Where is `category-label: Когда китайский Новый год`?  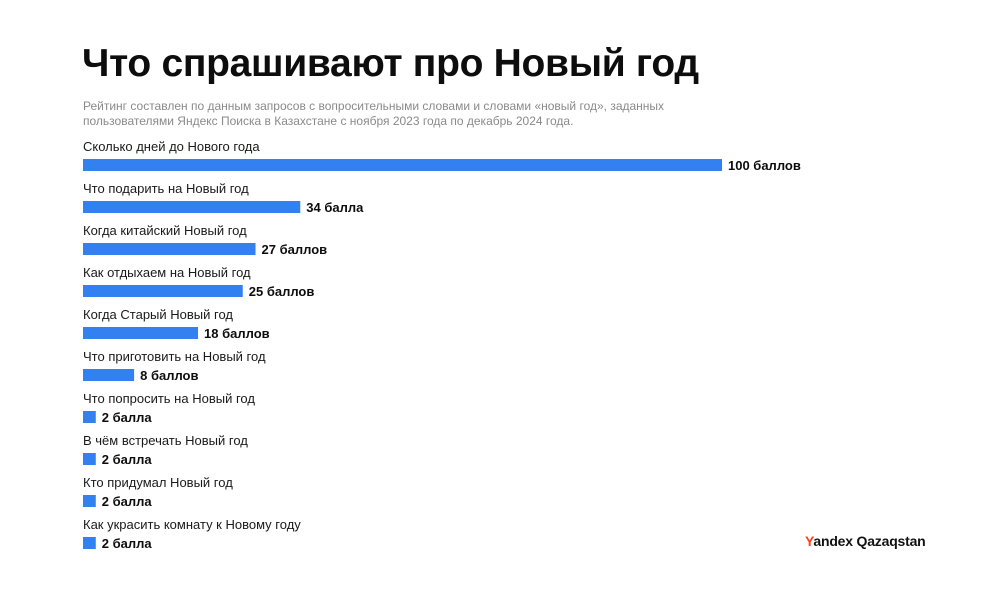 category-label: Когда китайский Новый год is located at coordinates (165, 230).